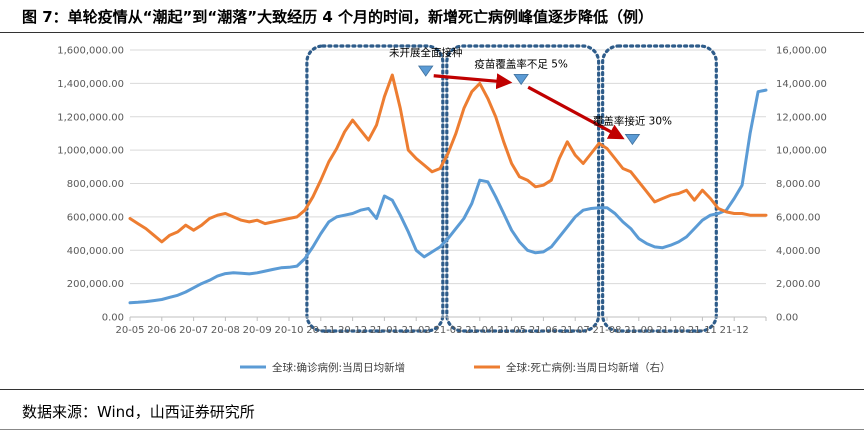 This screenshot has width=864, height=440. Describe the element at coordinates (320, 330) in the screenshot. I see `x-tick-label: 20-11` at that location.